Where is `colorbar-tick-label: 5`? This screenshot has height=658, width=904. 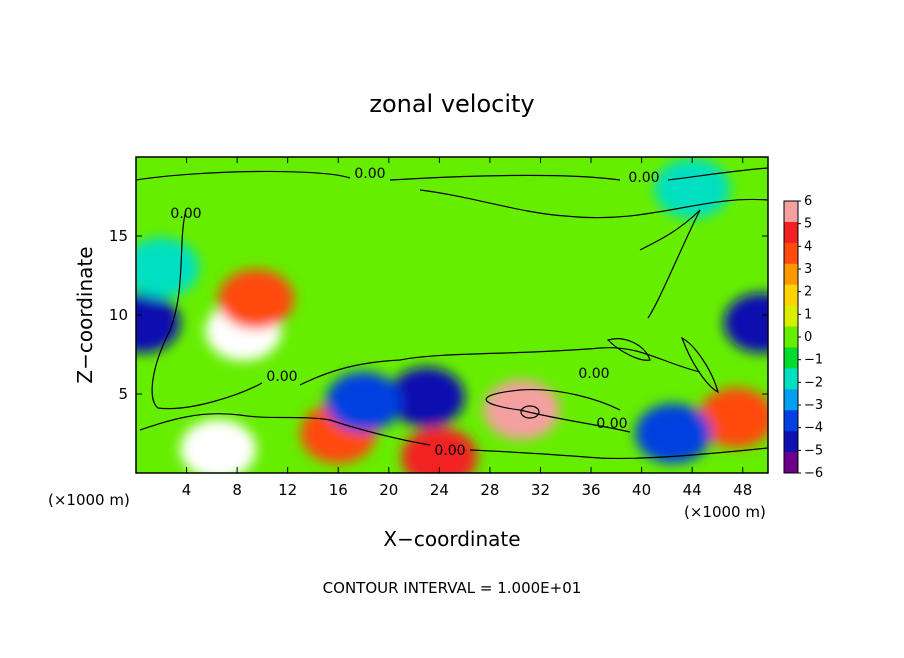
colorbar-tick-label: 5 is located at coordinates (808, 224).